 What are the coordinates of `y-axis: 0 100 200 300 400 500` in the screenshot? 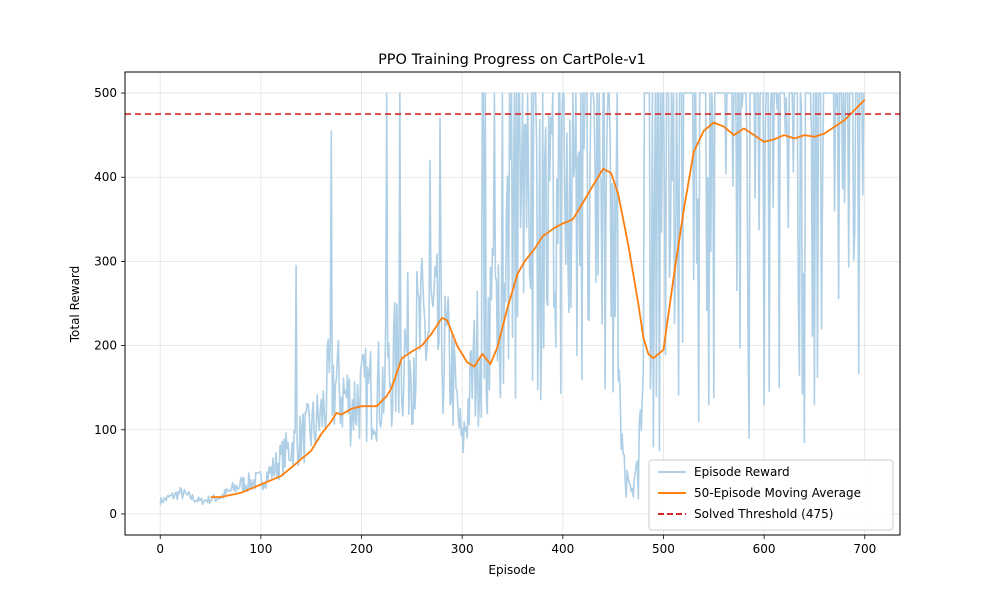 It's located at (109, 303).